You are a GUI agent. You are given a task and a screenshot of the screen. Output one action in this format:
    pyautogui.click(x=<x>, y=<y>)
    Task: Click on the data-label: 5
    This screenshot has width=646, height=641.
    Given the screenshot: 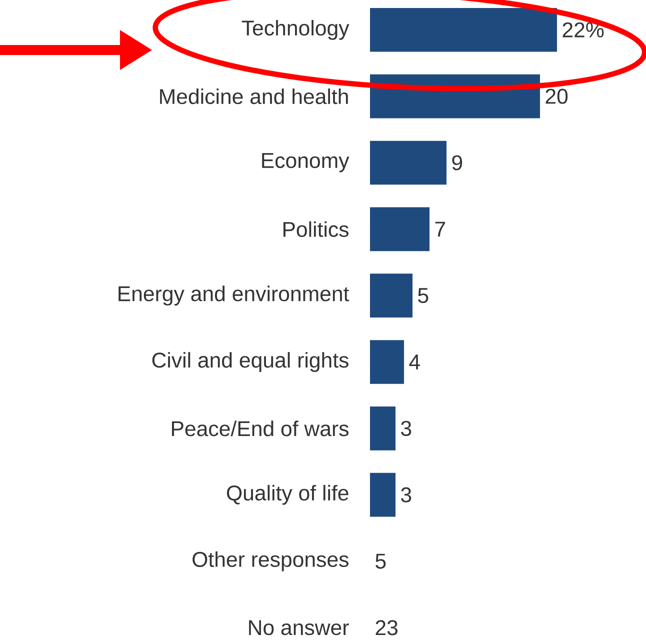 What is the action you would take?
    pyautogui.click(x=423, y=296)
    